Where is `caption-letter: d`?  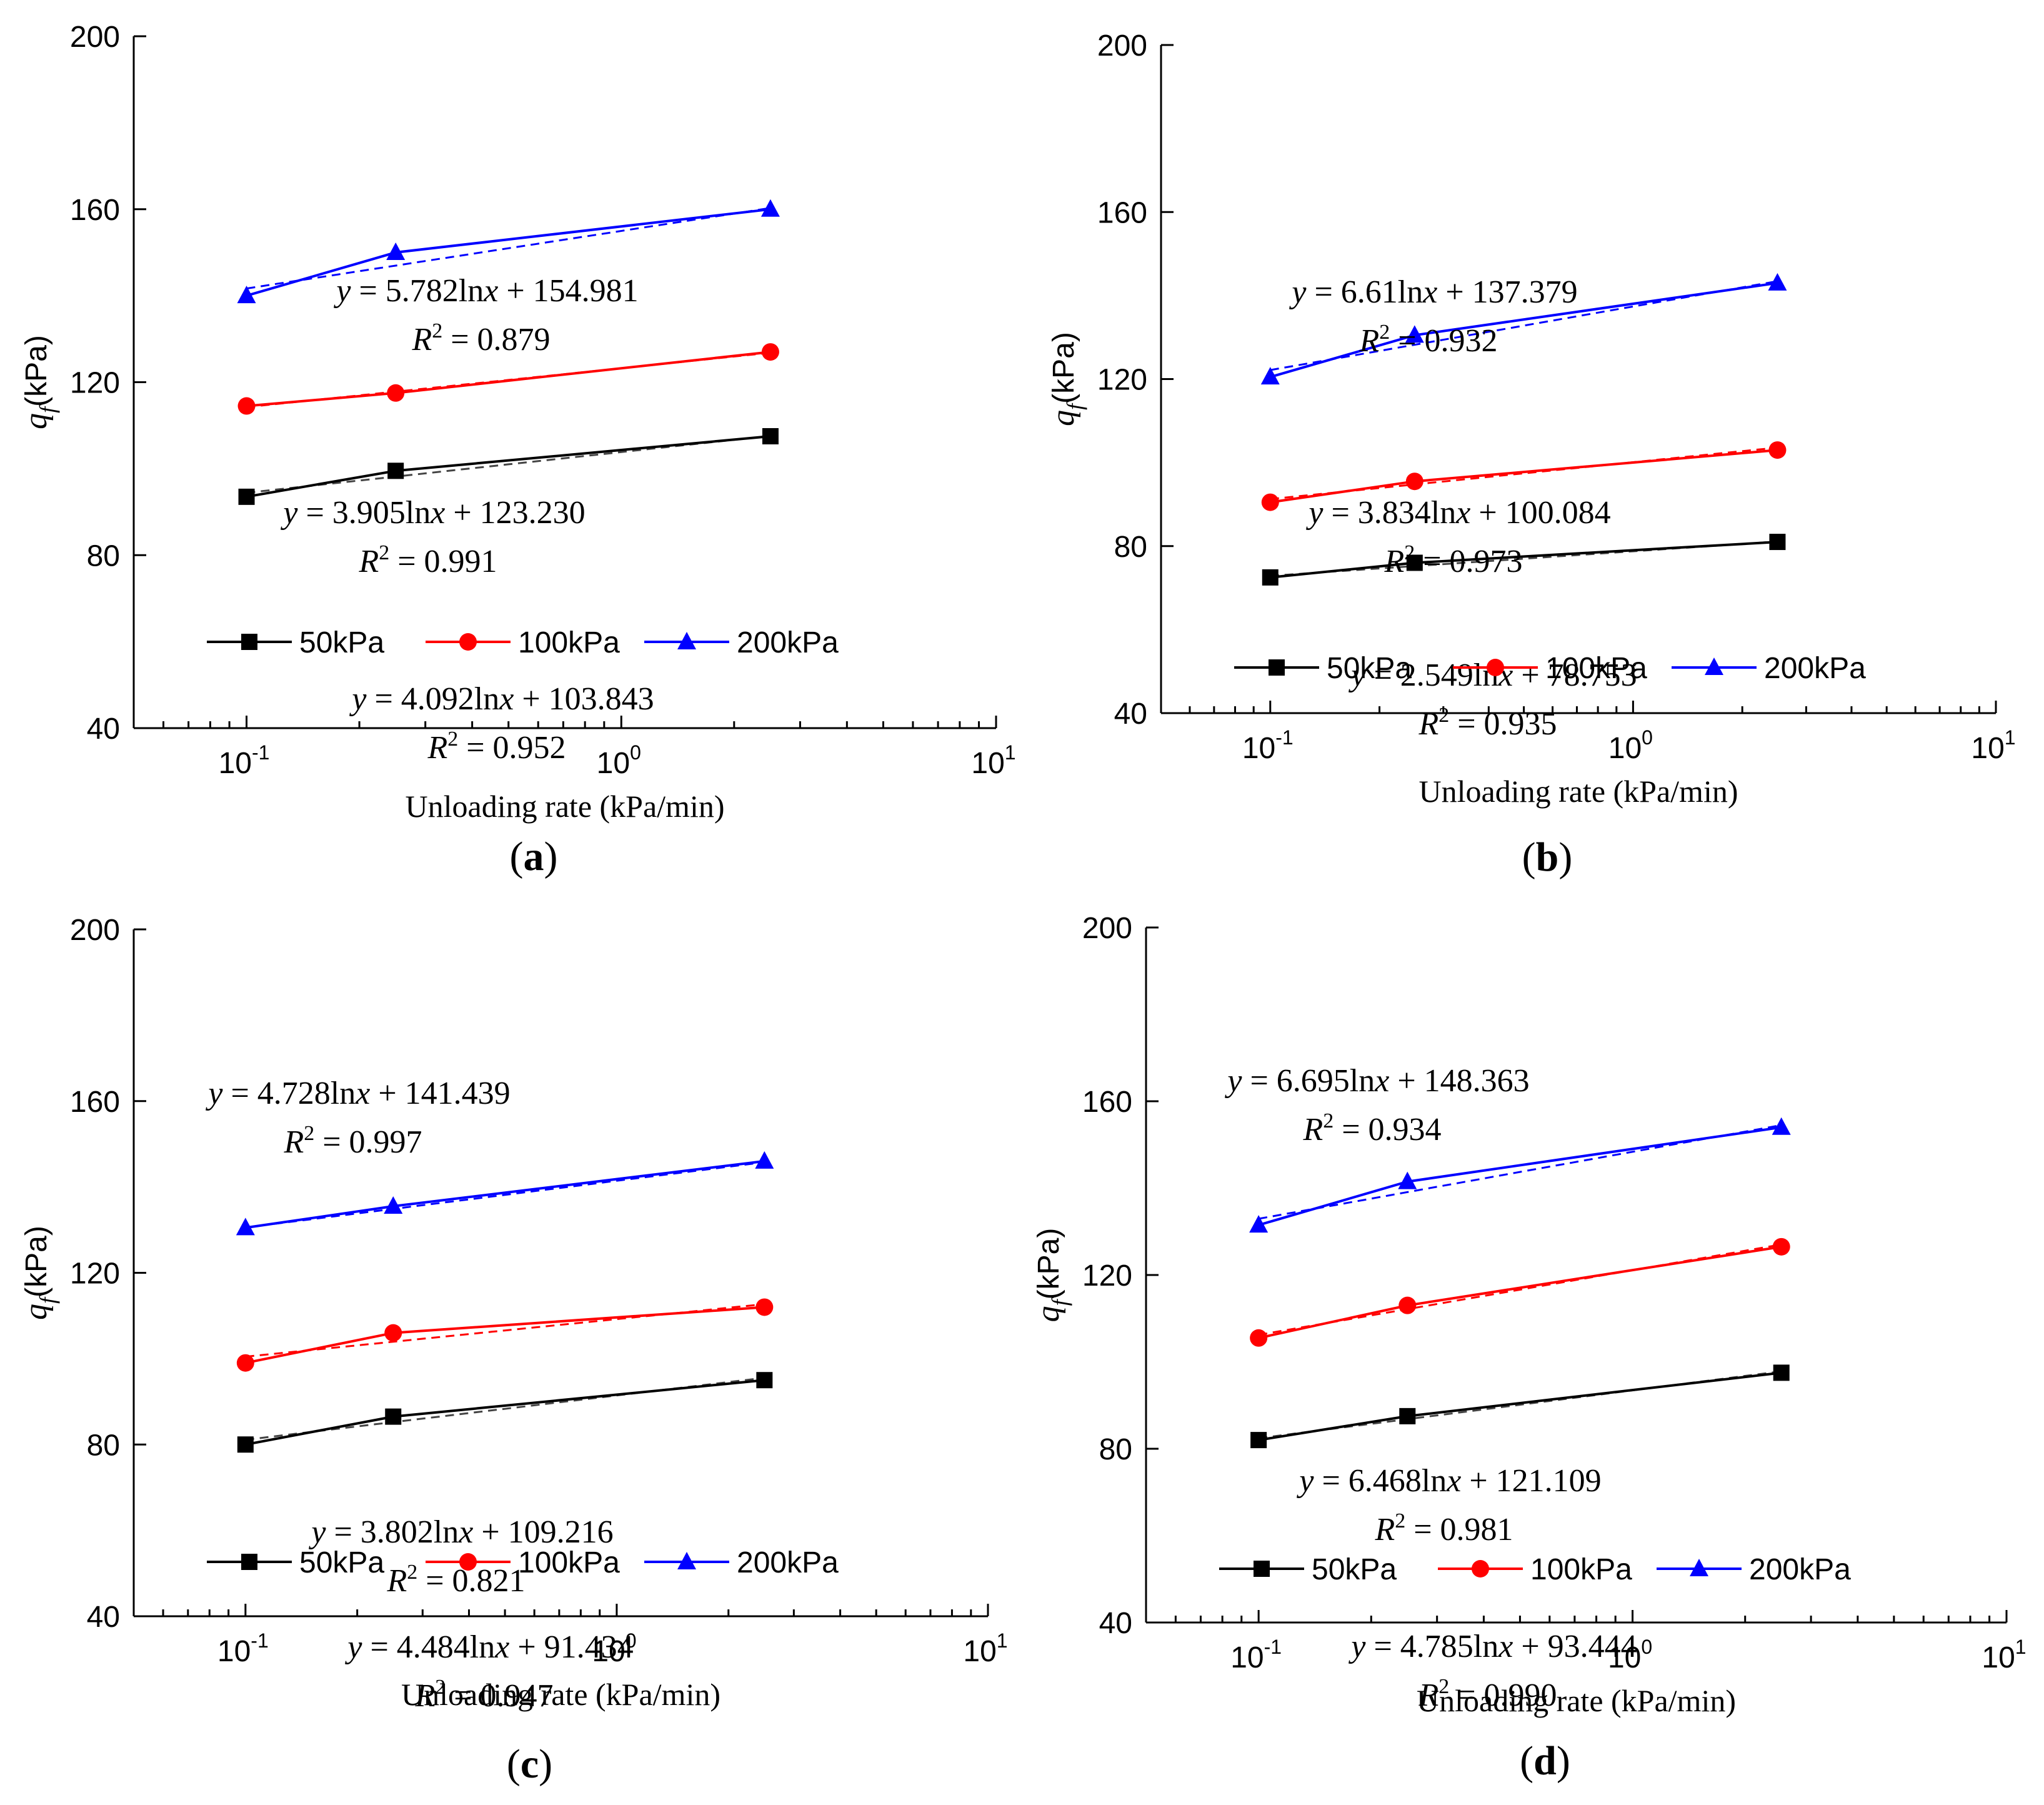
caption-letter: d is located at coordinates (1545, 1761).